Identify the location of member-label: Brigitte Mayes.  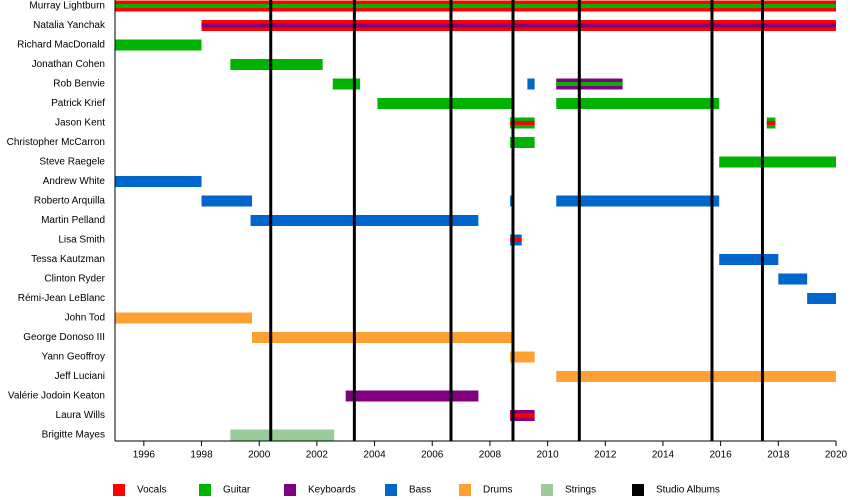
(73, 435).